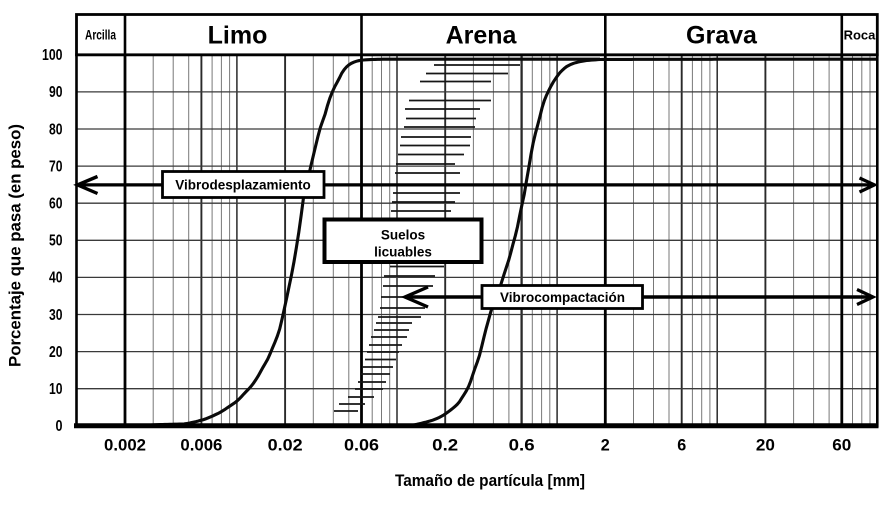  I want to click on svg-text: 80, so click(56, 129).